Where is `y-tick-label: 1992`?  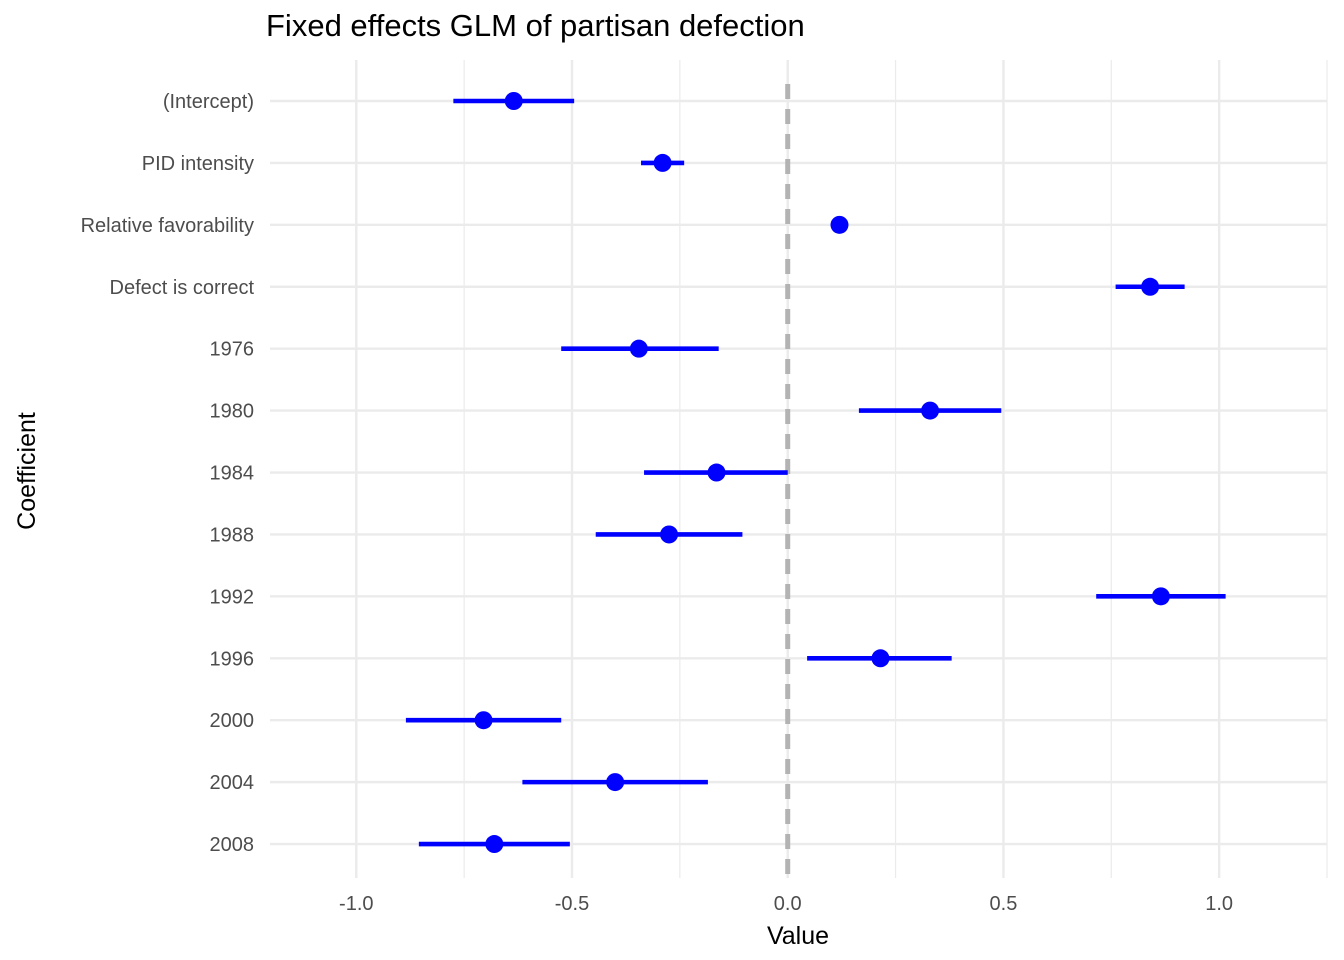
y-tick-label: 1992 is located at coordinates (232, 597).